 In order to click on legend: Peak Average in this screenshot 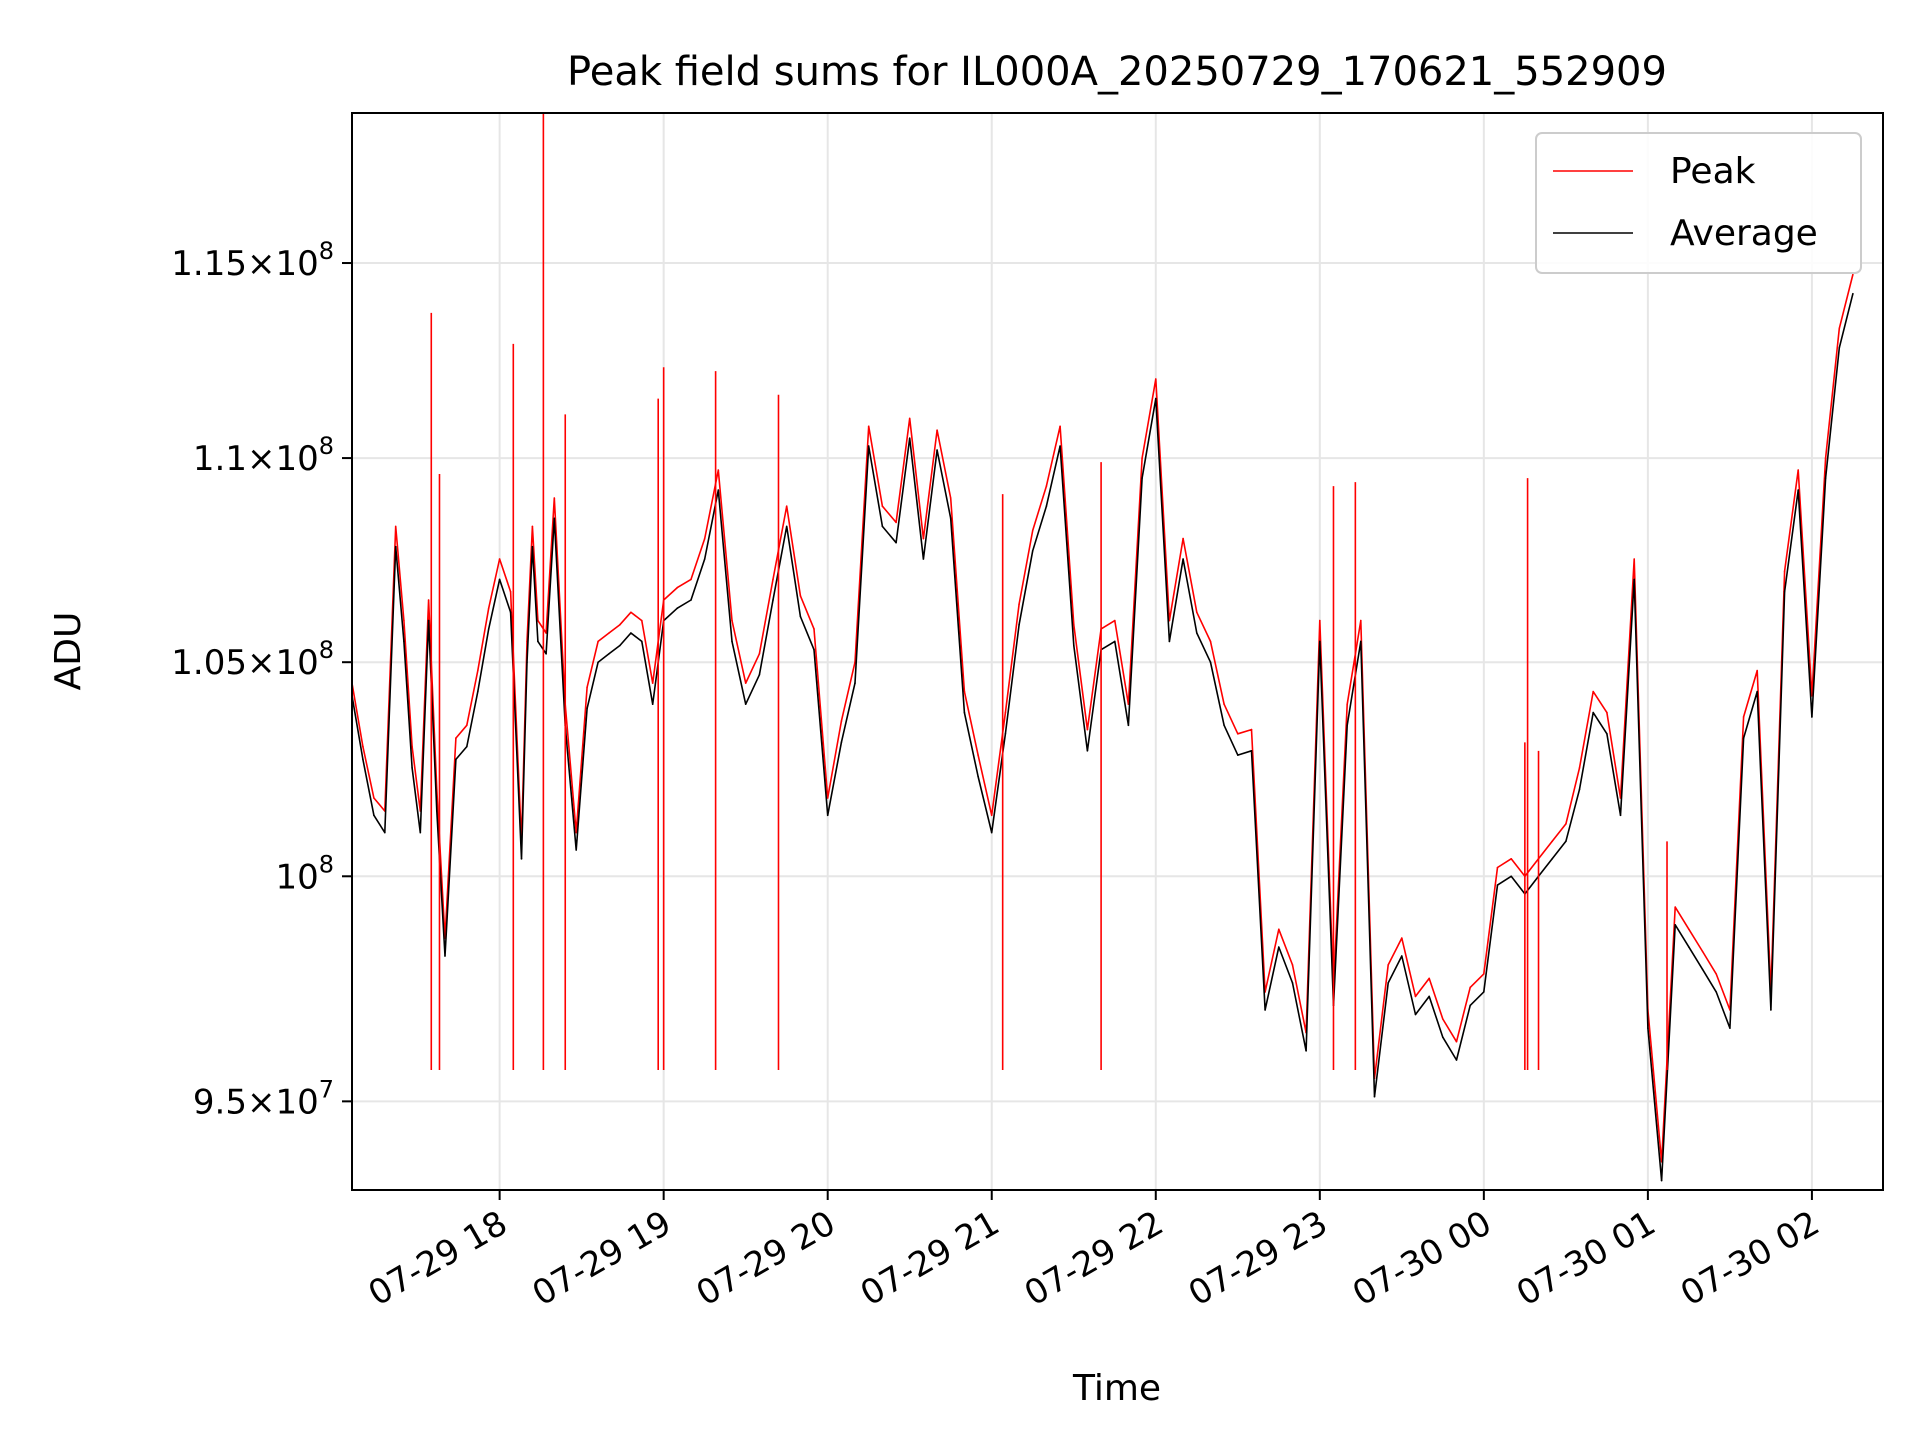, I will do `click(1698, 203)`.